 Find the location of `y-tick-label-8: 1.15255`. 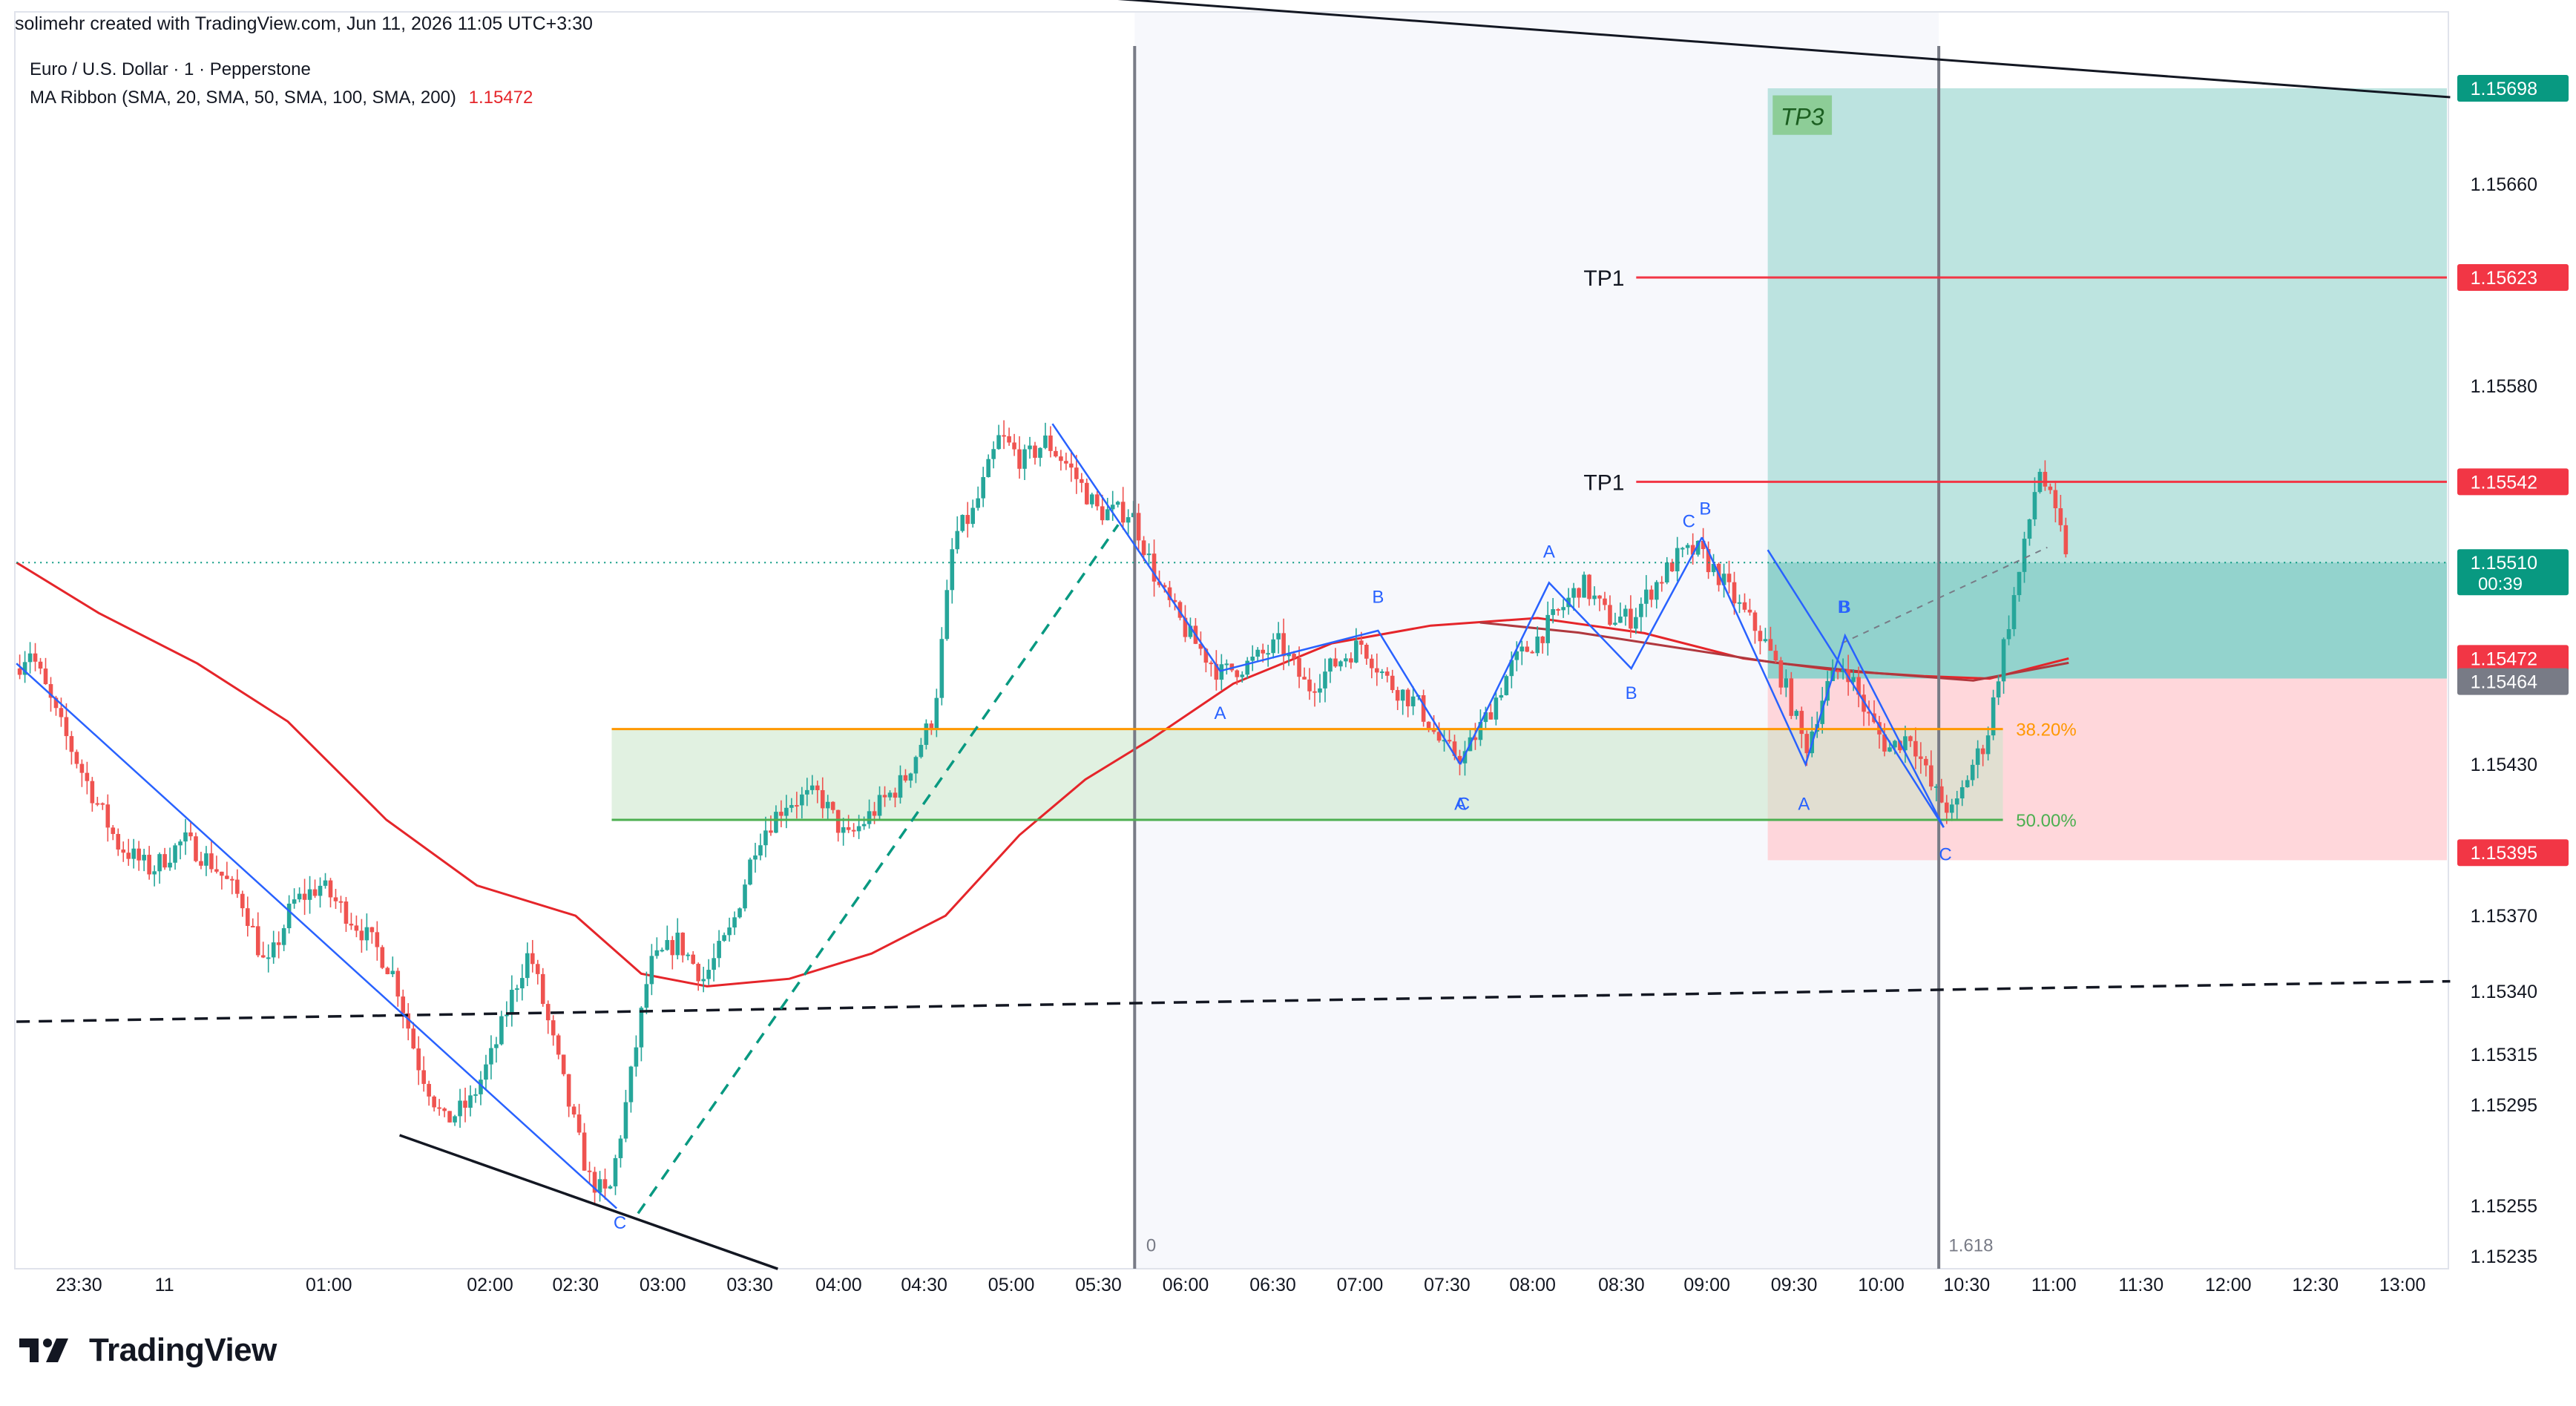

y-tick-label-8: 1.15255 is located at coordinates (2504, 1206).